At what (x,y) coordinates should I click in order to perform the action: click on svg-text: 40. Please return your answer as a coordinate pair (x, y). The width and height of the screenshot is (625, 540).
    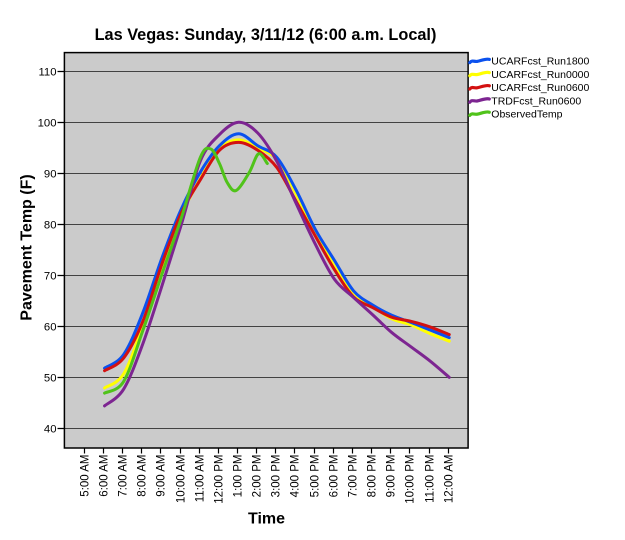
    Looking at the image, I should click on (50, 430).